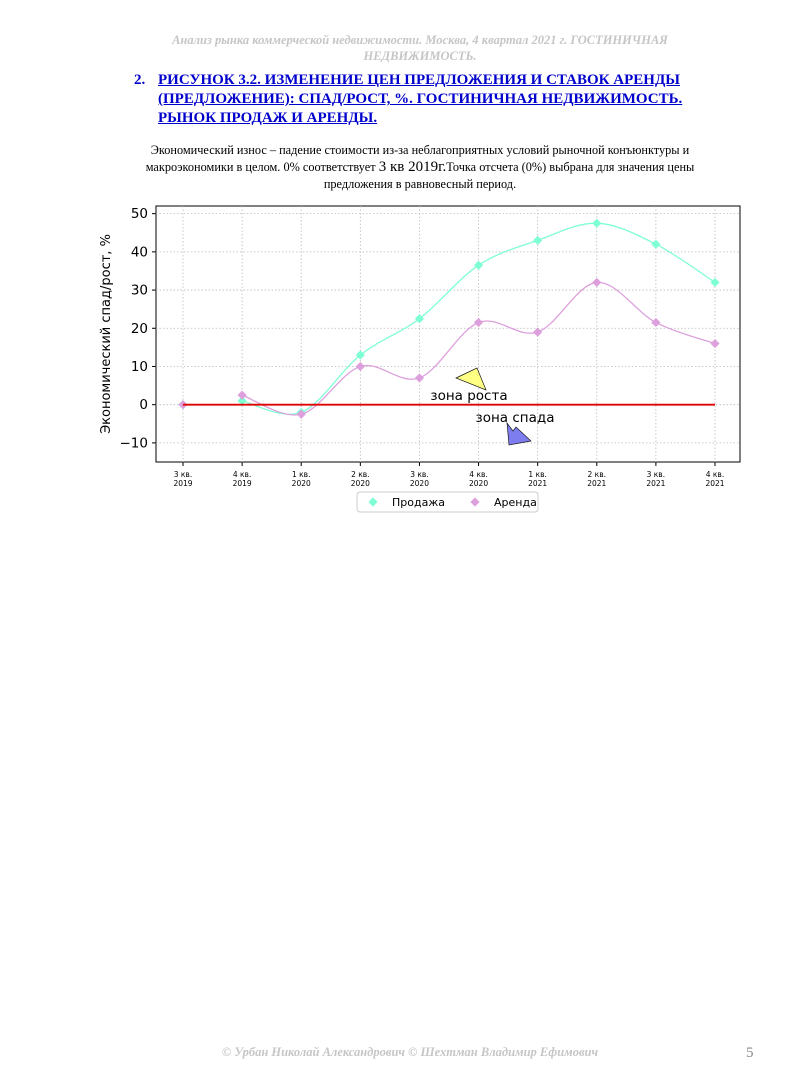 This screenshot has height=1086, width=792. Describe the element at coordinates (515, 418) in the screenshot. I see `decline-zone-label: зона спада` at that location.